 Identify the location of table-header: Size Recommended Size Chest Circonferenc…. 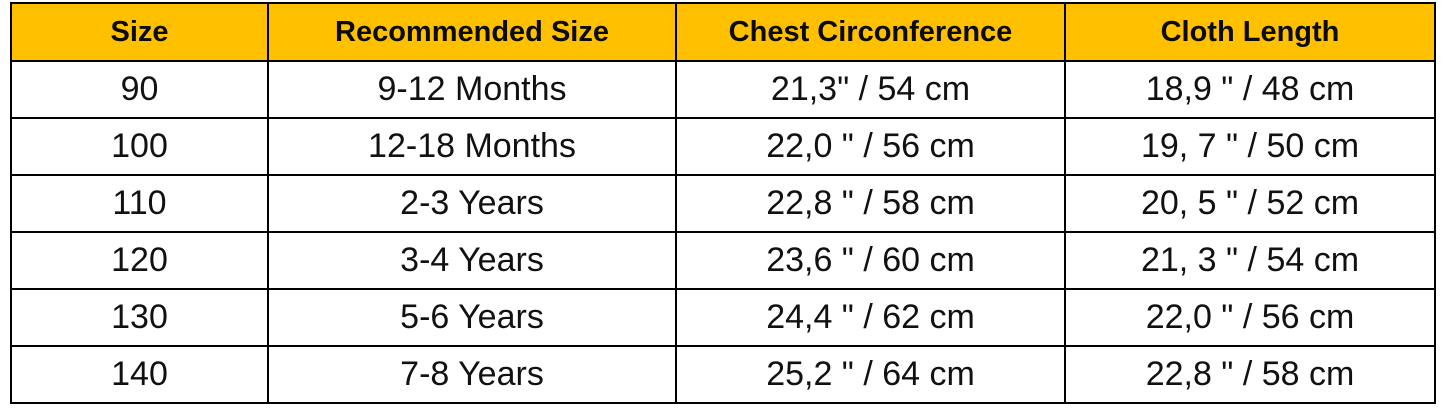
(723, 32).